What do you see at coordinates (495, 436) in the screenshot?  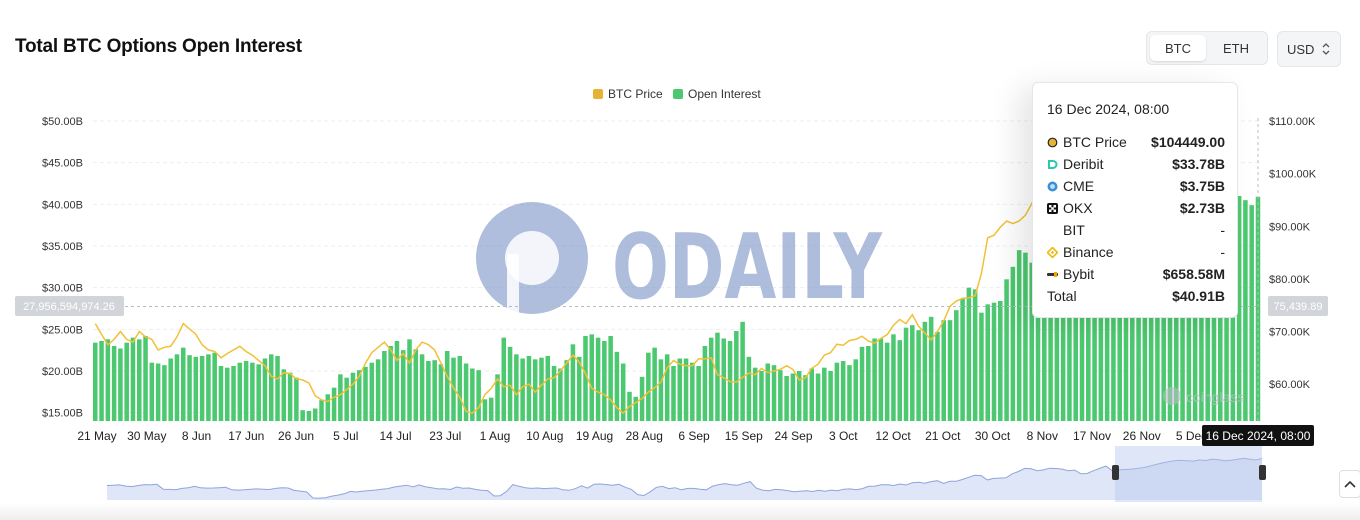 I see `x-tick-label: 1 Aug` at bounding box center [495, 436].